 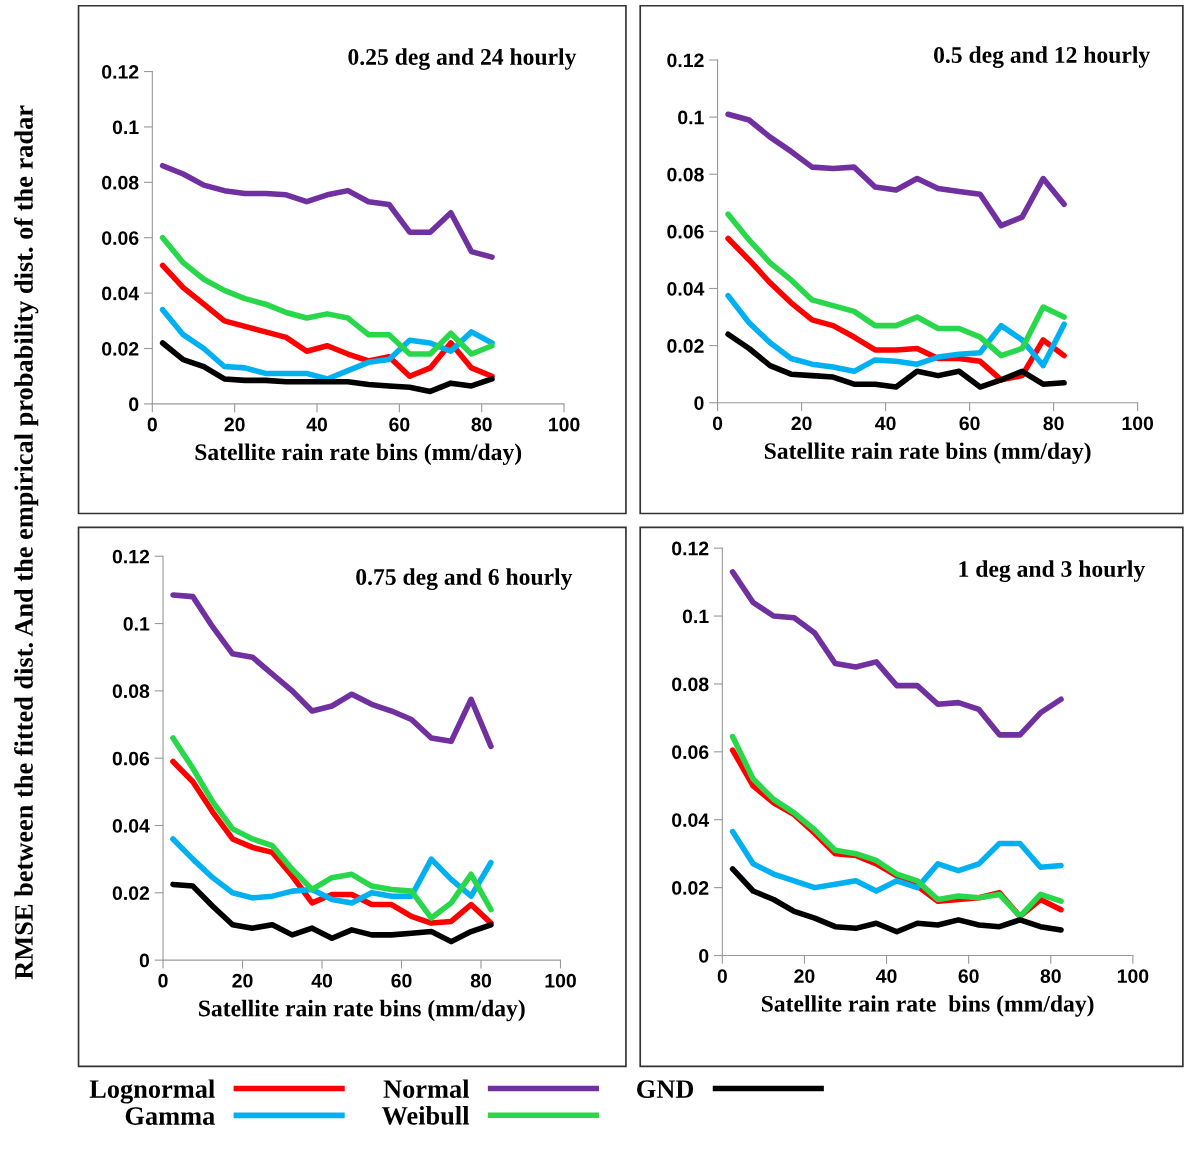 What do you see at coordinates (170, 1116) in the screenshot?
I see `legend-label: Gamma` at bounding box center [170, 1116].